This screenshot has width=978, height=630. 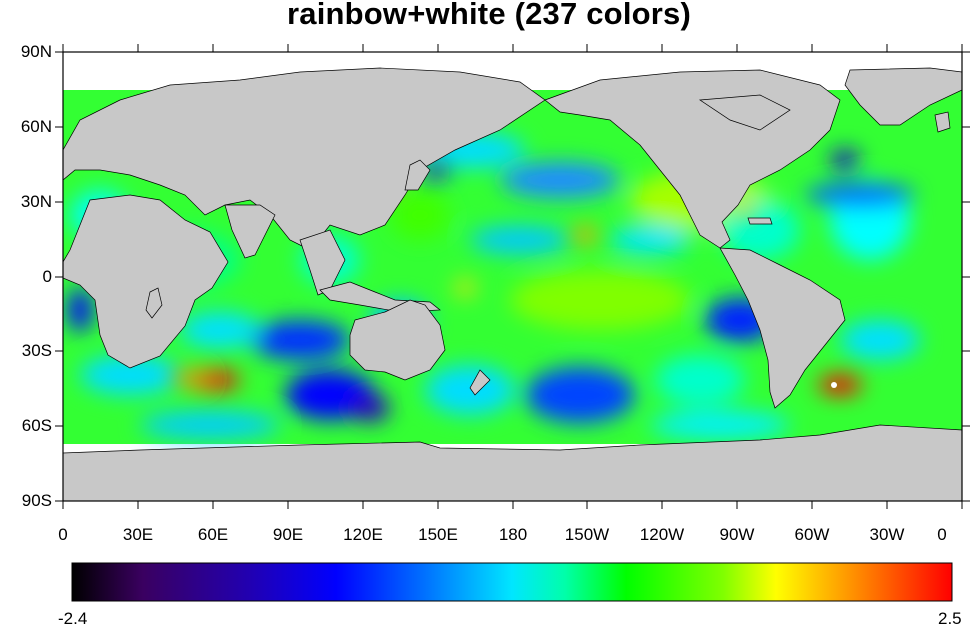 What do you see at coordinates (942, 534) in the screenshot?
I see `lon-label-0-east: 0` at bounding box center [942, 534].